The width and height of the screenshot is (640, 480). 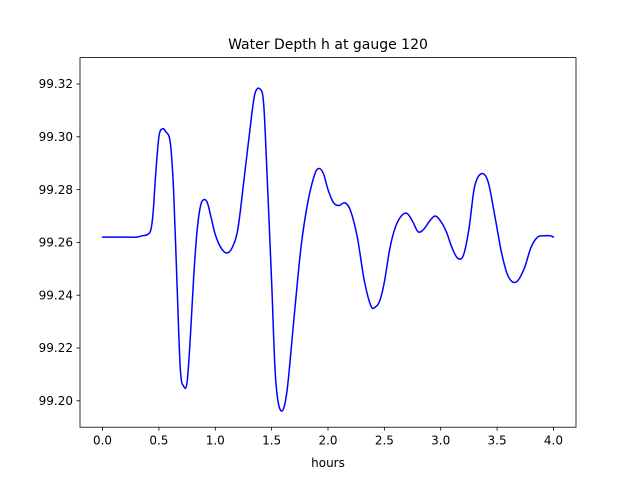 What do you see at coordinates (328, 463) in the screenshot?
I see `x-axis-label: hours` at bounding box center [328, 463].